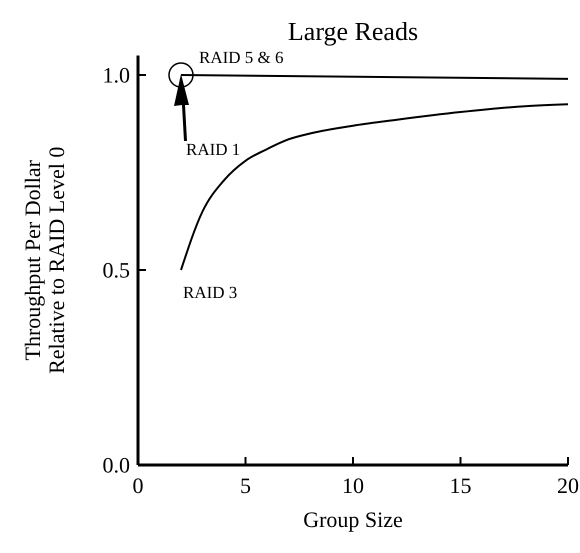  Describe the element at coordinates (461, 485) in the screenshot. I see `x-tick-label: 15` at that location.